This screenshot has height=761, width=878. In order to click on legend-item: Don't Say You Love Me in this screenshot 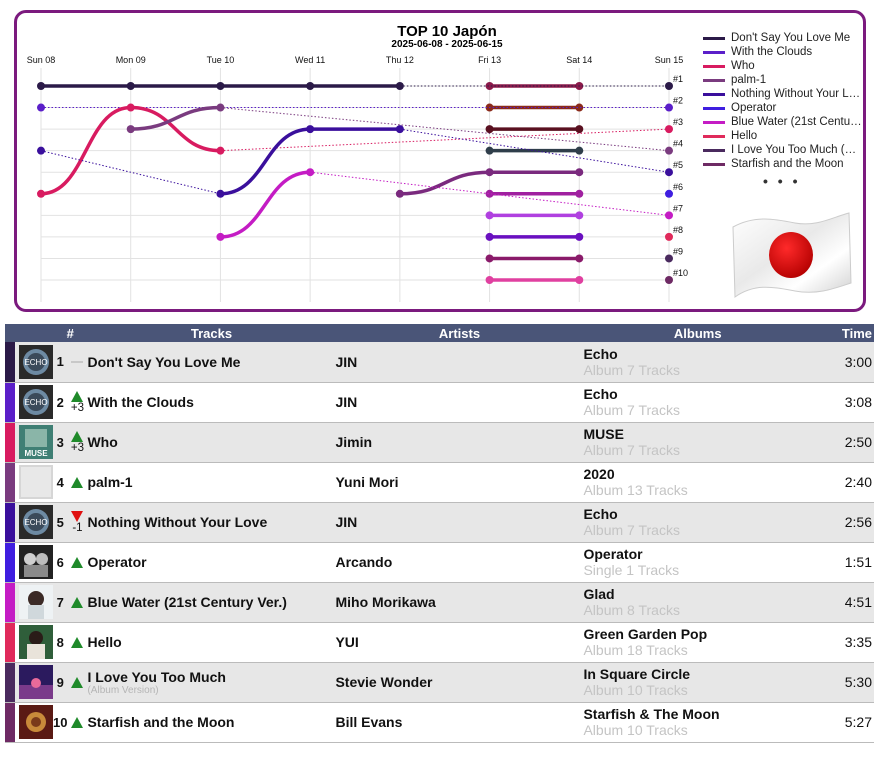, I will do `click(783, 38)`.